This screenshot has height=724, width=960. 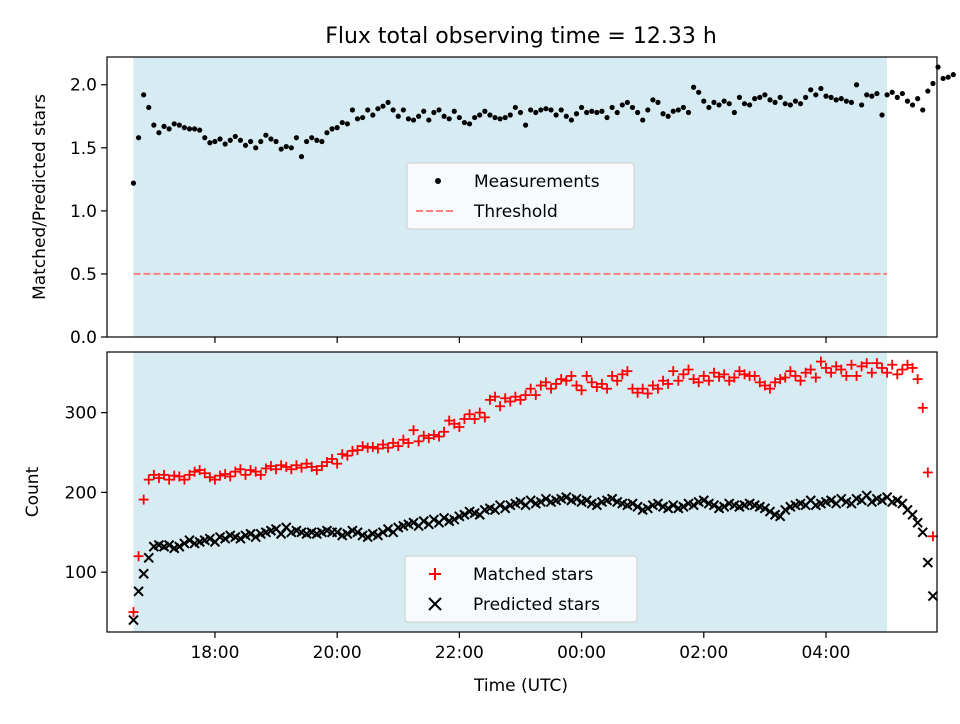 I want to click on y-tick-label: 100, so click(x=81, y=573).